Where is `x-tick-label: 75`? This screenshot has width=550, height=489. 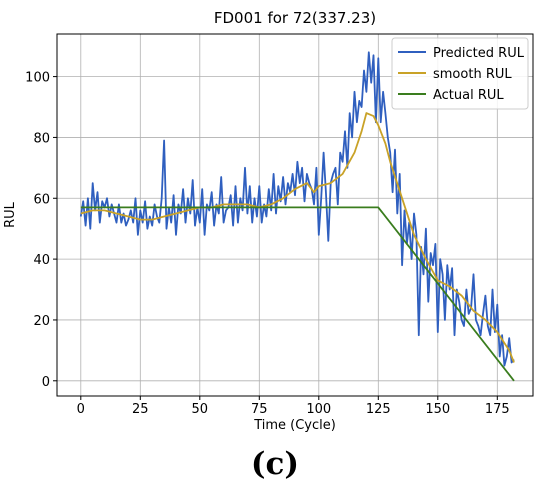
x-tick-label: 75 is located at coordinates (259, 409).